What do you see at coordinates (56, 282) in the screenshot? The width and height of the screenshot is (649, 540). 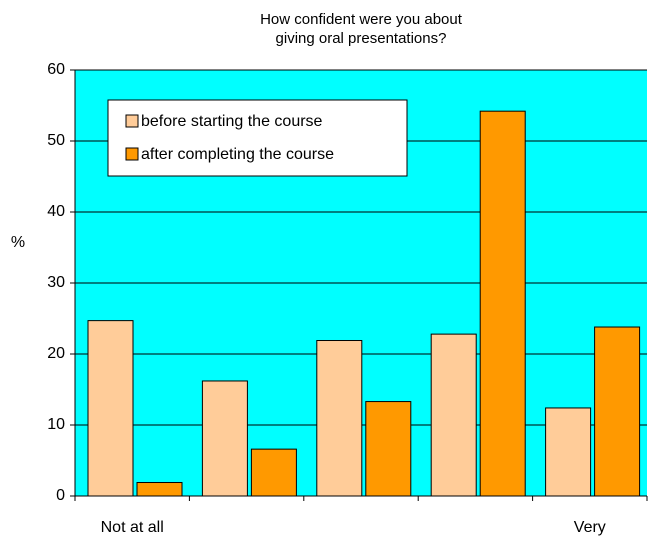 I see `y-tick-label: 30` at bounding box center [56, 282].